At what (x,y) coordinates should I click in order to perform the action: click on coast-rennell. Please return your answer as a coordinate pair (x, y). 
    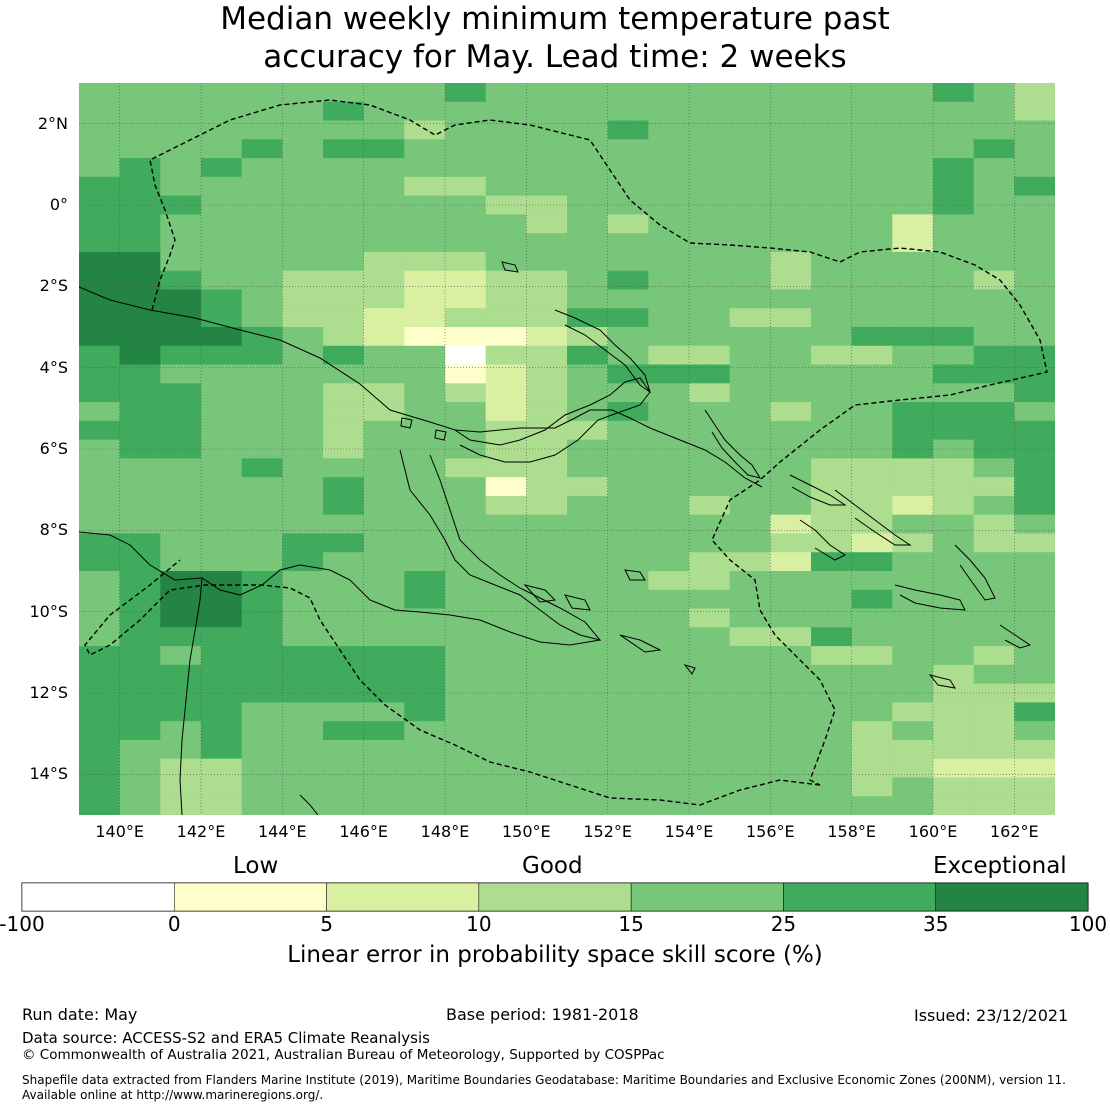
    Looking at the image, I should click on (942, 681).